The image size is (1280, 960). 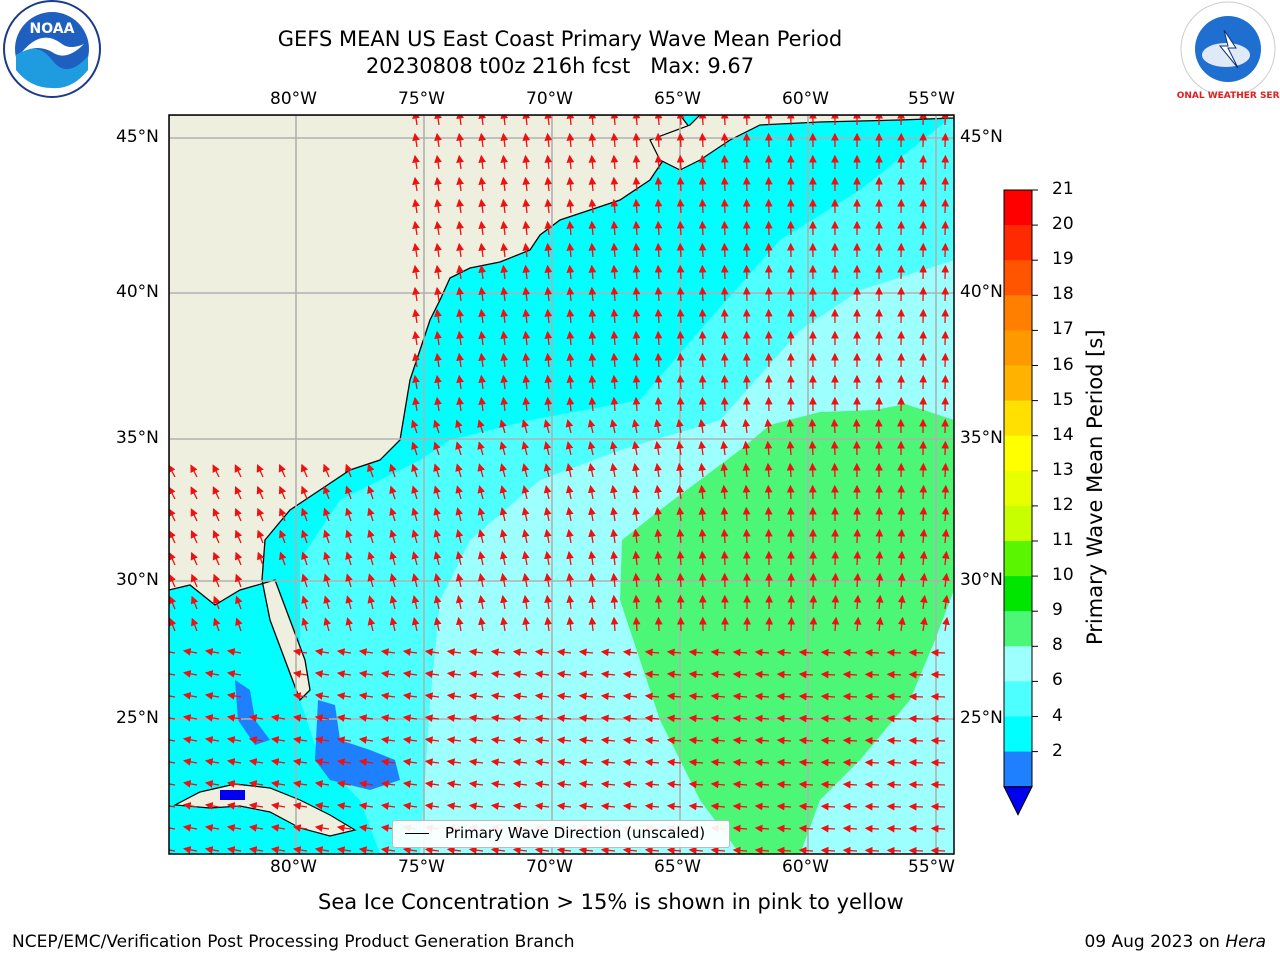 What do you see at coordinates (981, 438) in the screenshot?
I see `lat-tick-right-35n: 35°N` at bounding box center [981, 438].